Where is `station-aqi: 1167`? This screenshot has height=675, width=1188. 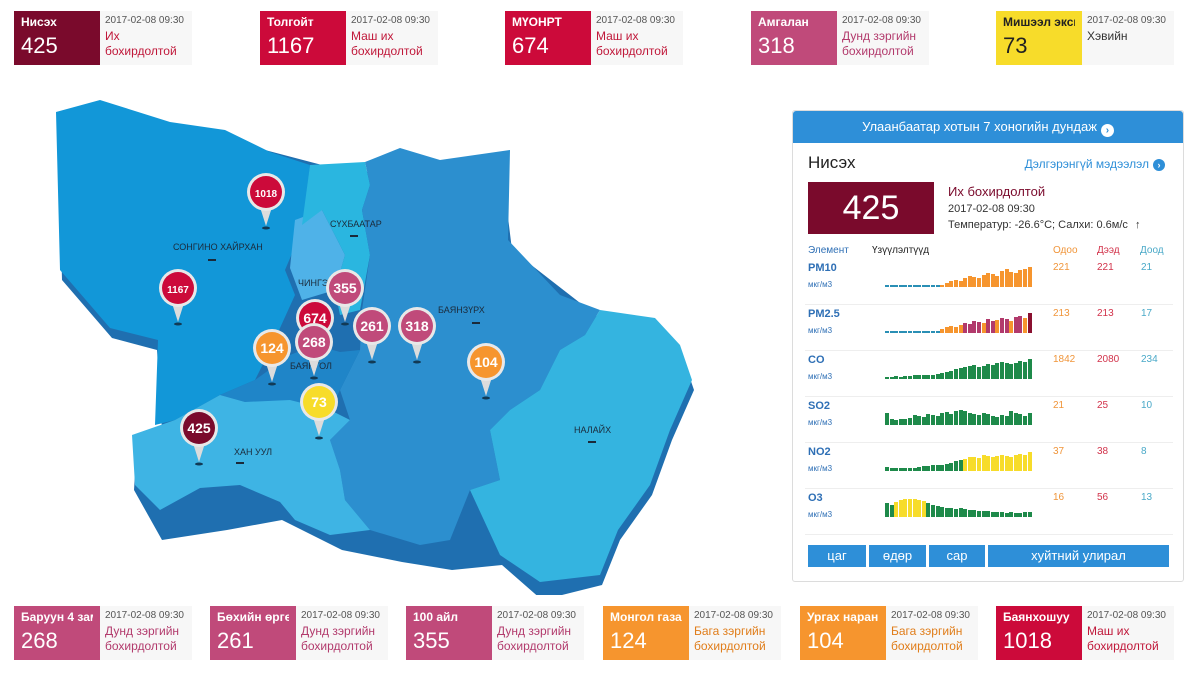 station-aqi: 1167 is located at coordinates (291, 45).